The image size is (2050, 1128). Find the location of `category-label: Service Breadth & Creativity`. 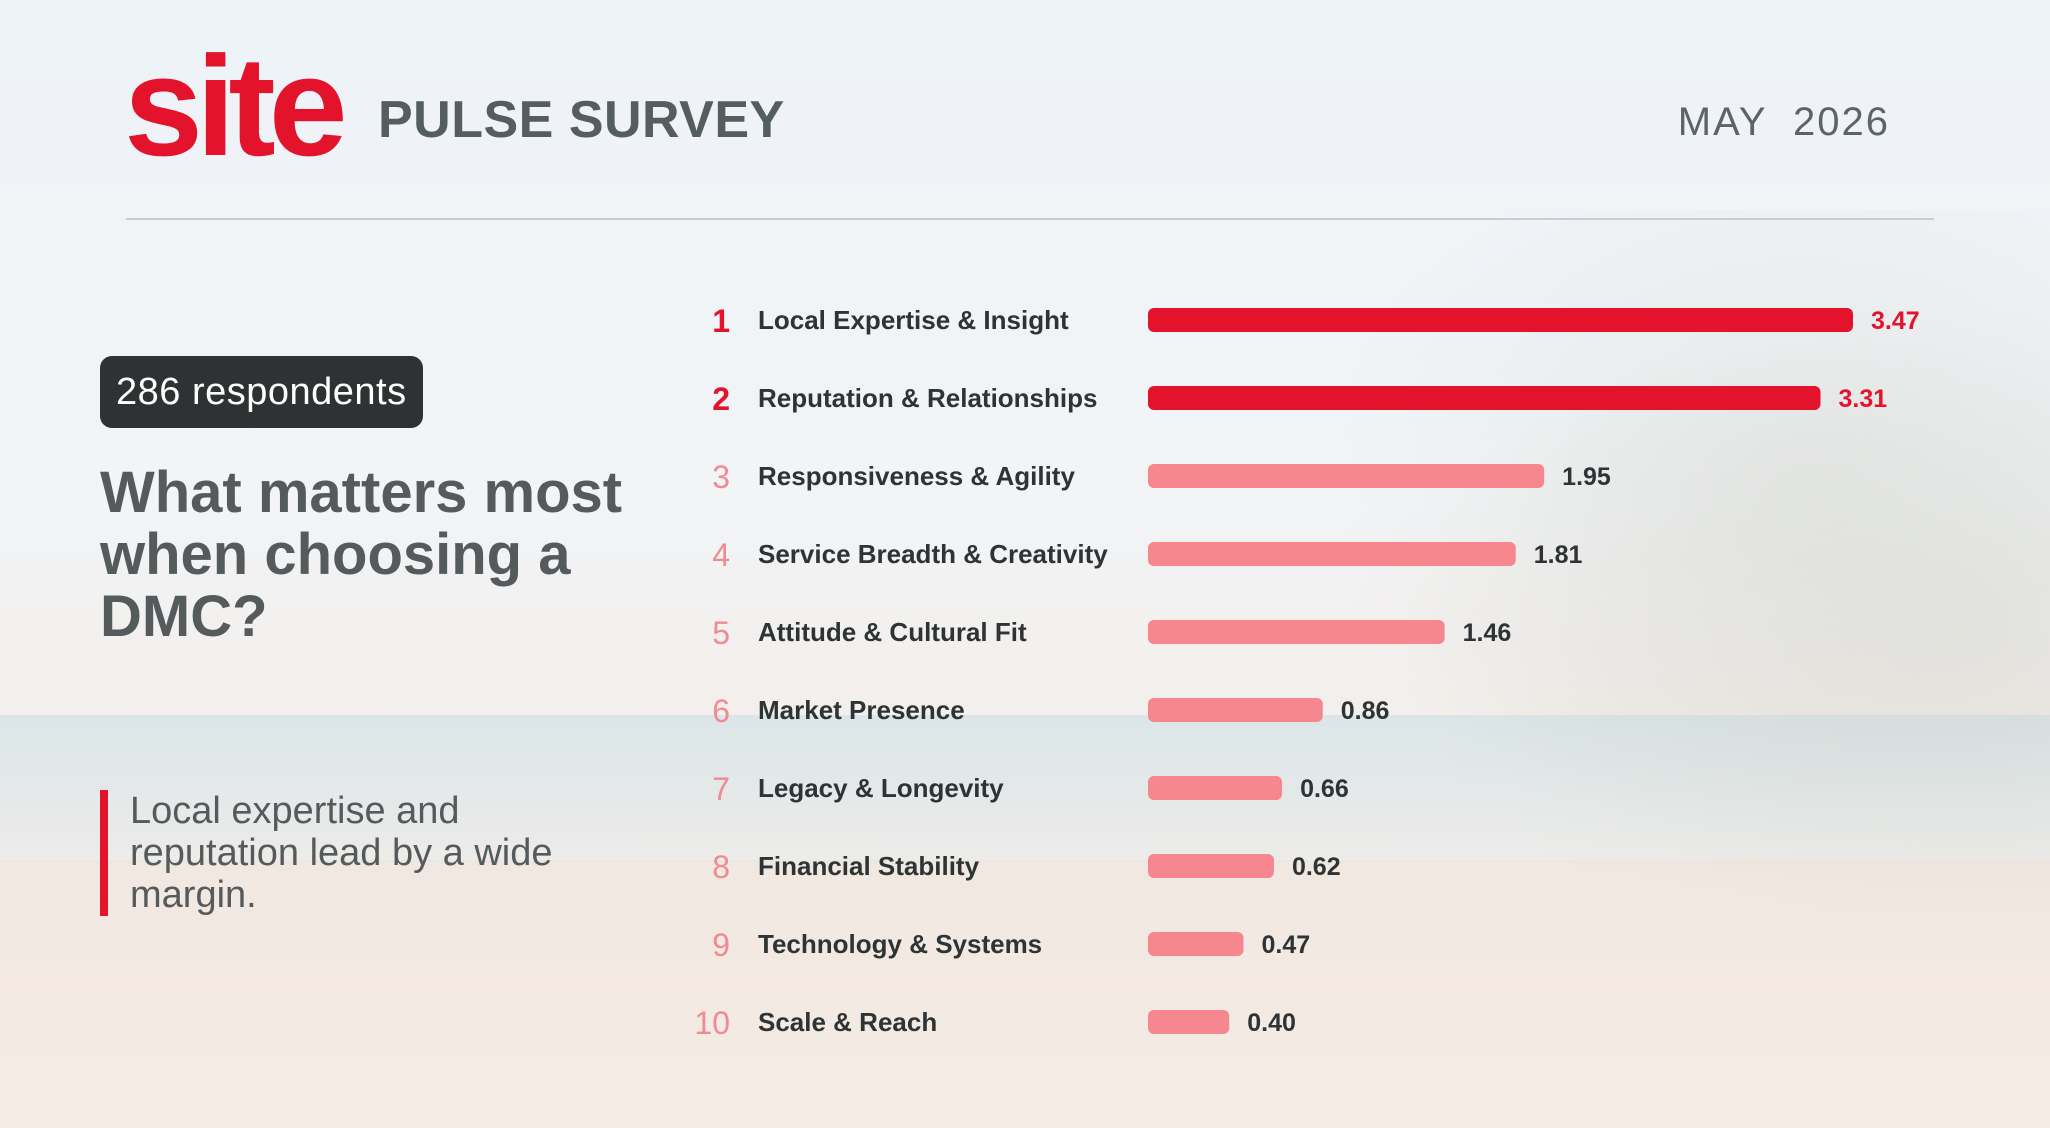

category-label: Service Breadth & Creativity is located at coordinates (933, 554).